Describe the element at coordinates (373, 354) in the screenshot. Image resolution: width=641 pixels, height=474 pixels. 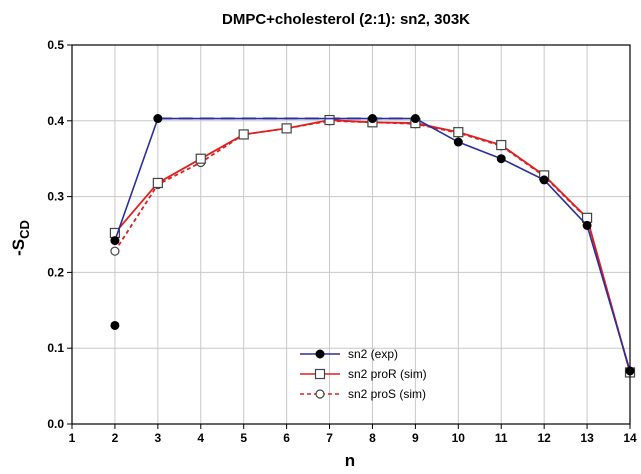
I see `legend-label: sn2 (exp)` at that location.